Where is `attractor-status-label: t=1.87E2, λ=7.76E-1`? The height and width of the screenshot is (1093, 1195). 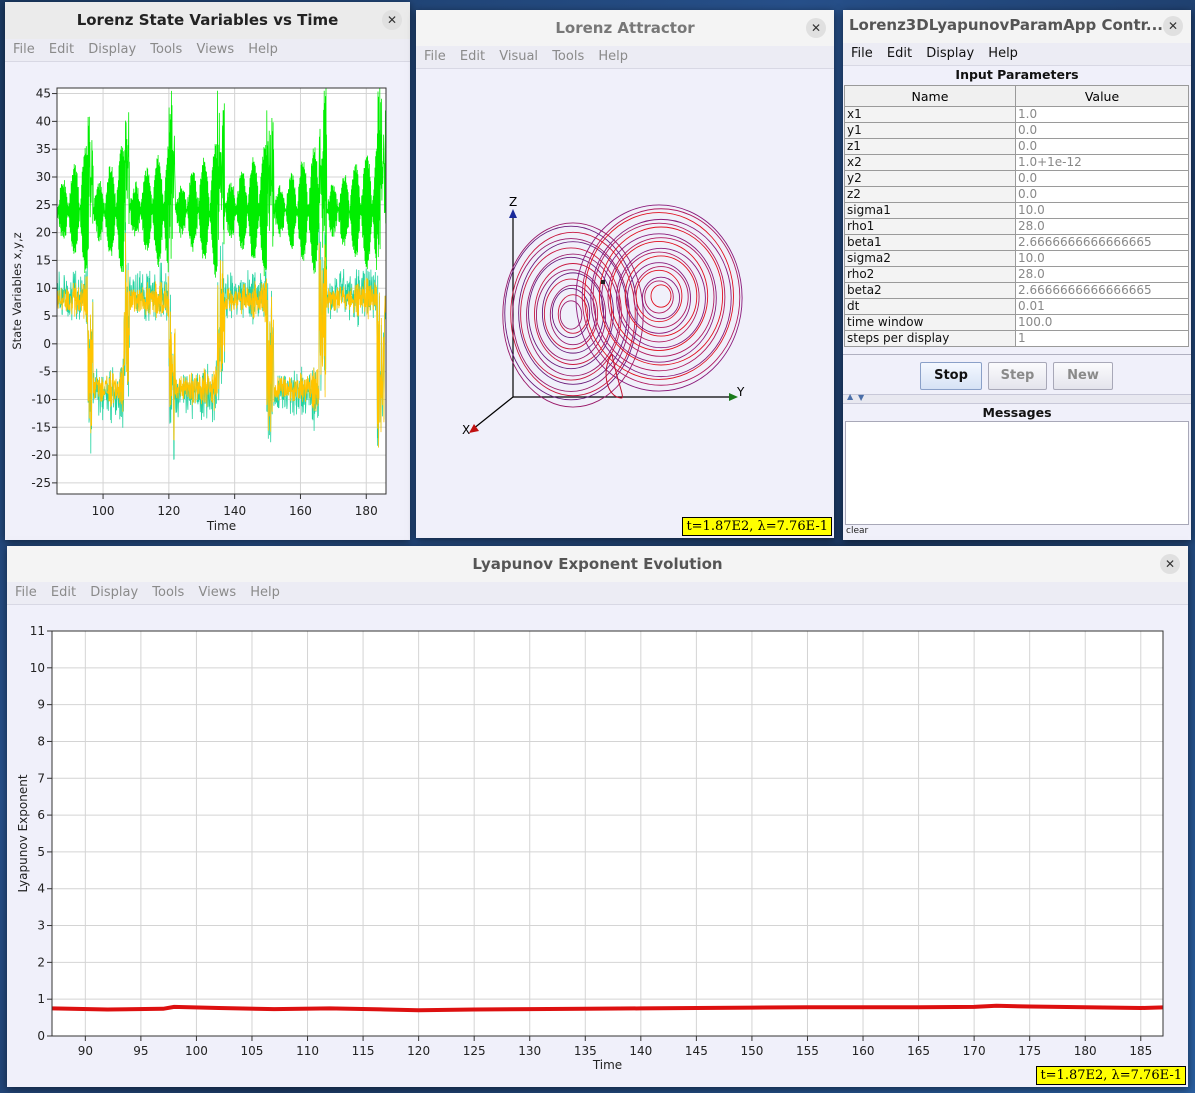 attractor-status-label: t=1.87E2, λ=7.76E-1 is located at coordinates (757, 526).